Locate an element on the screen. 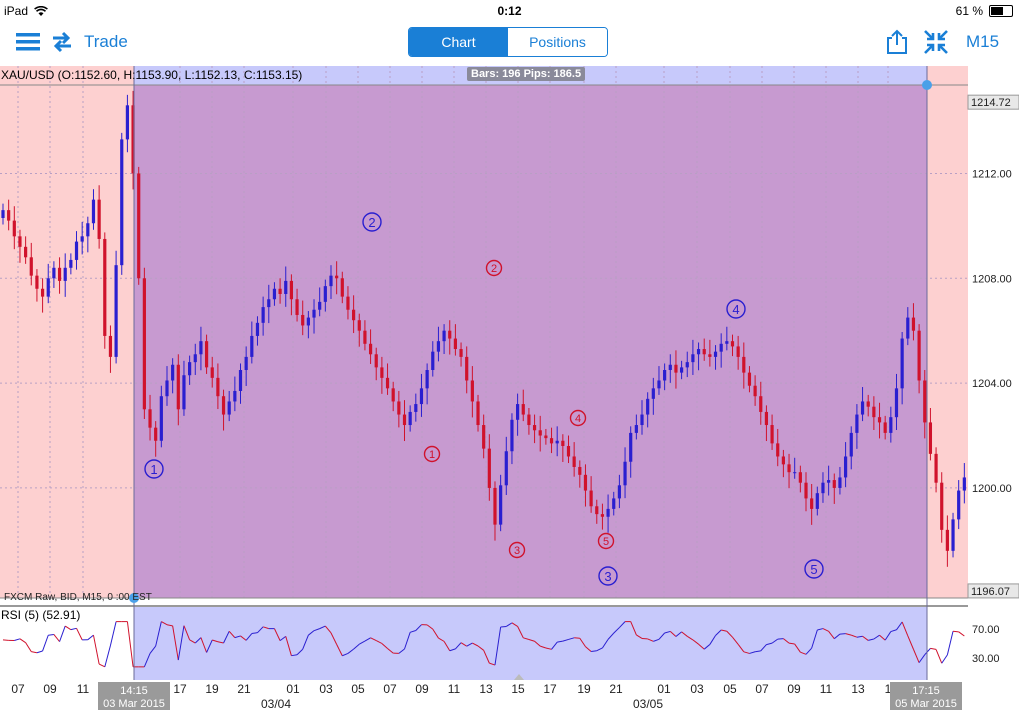 The image size is (1019, 712). svg-text: 17:15 is located at coordinates (926, 691).